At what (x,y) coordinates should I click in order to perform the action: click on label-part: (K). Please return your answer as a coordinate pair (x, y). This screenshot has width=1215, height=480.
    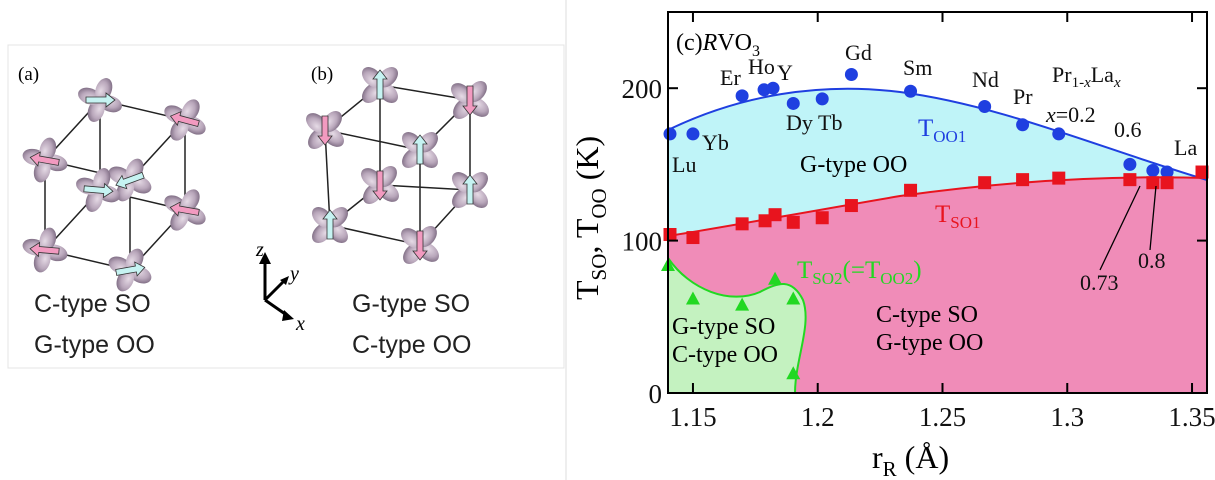
    Looking at the image, I should click on (587, 162).